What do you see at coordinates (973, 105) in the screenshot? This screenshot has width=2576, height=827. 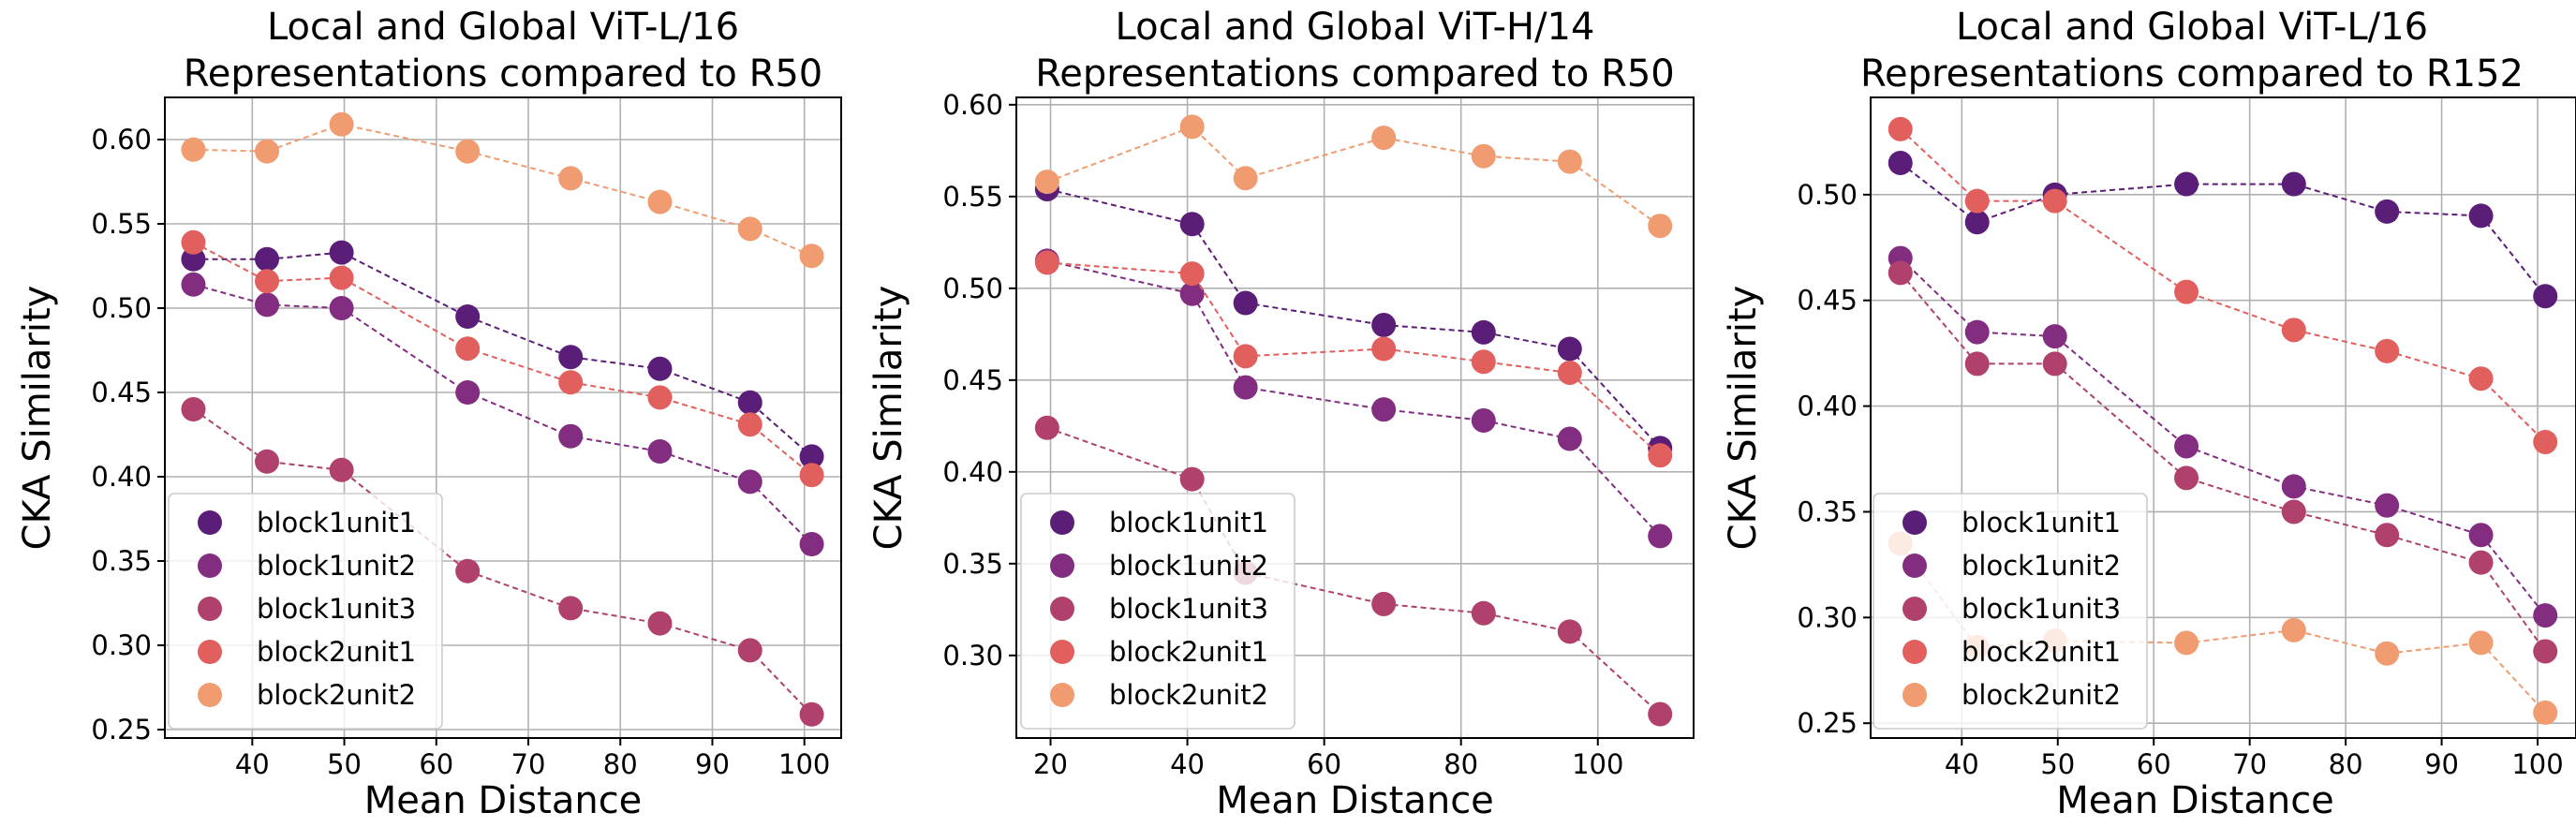 I see `y-tick-label: 0.60` at bounding box center [973, 105].